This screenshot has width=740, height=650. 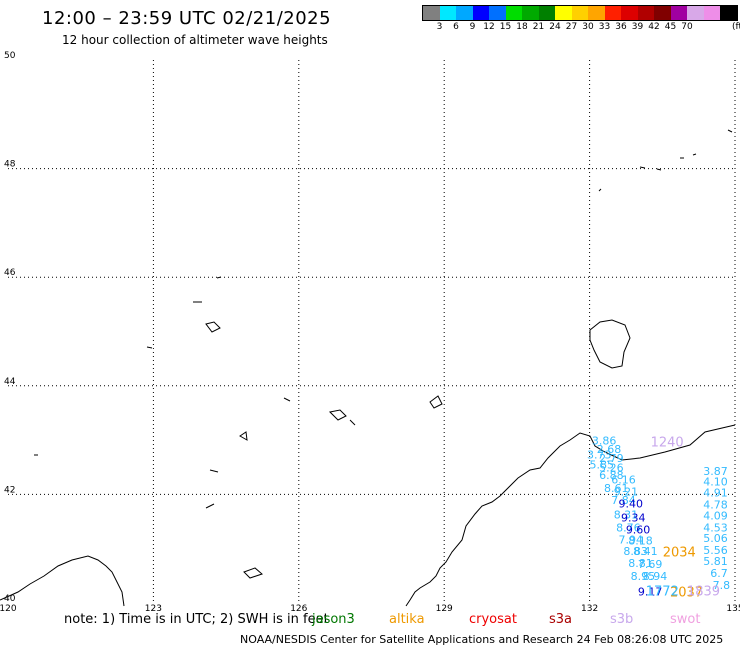 I want to click on wave-height-label: 5.85, so click(x=601, y=464).